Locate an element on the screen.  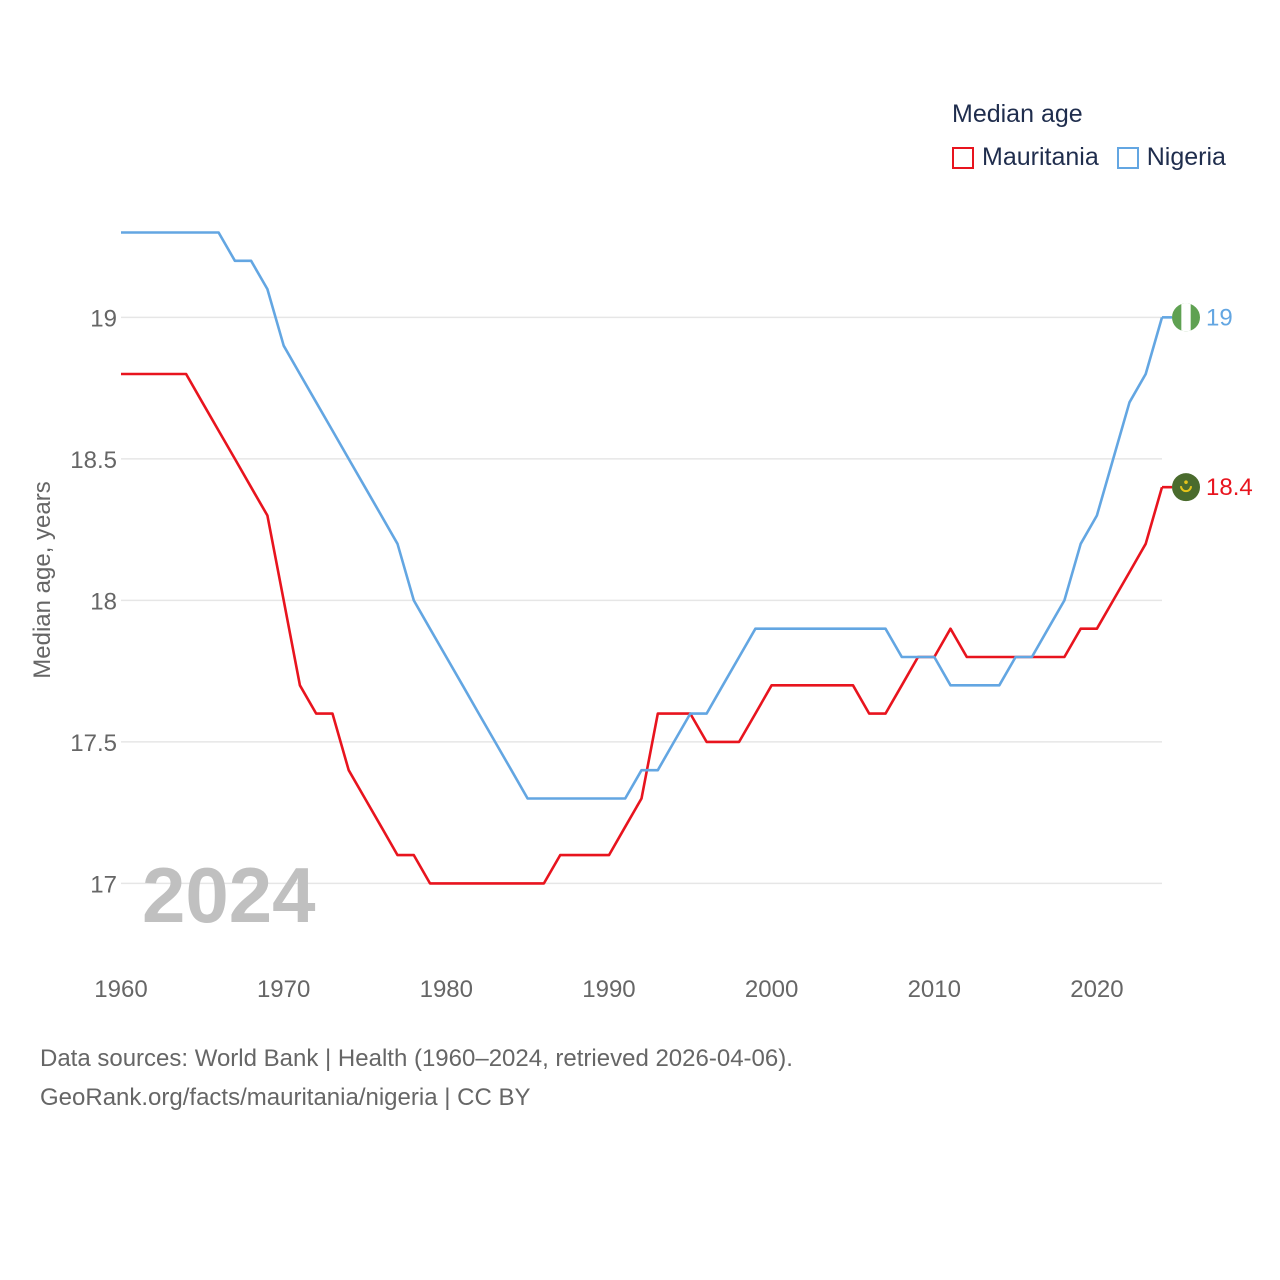
flag-star is located at coordinates (1186, 482).